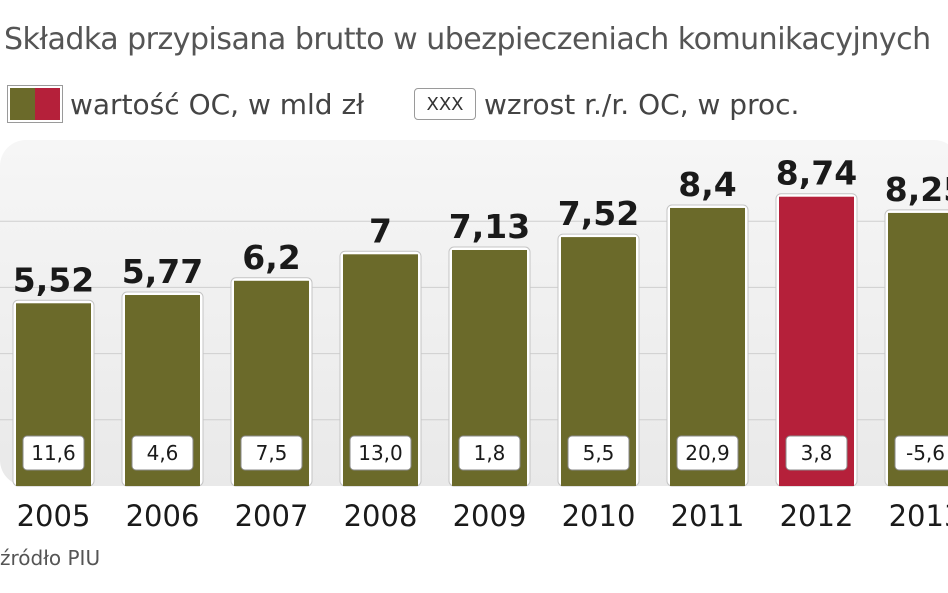 The height and width of the screenshot is (593, 948). Describe the element at coordinates (381, 516) in the screenshot. I see `year-label-2008: 2008` at that location.